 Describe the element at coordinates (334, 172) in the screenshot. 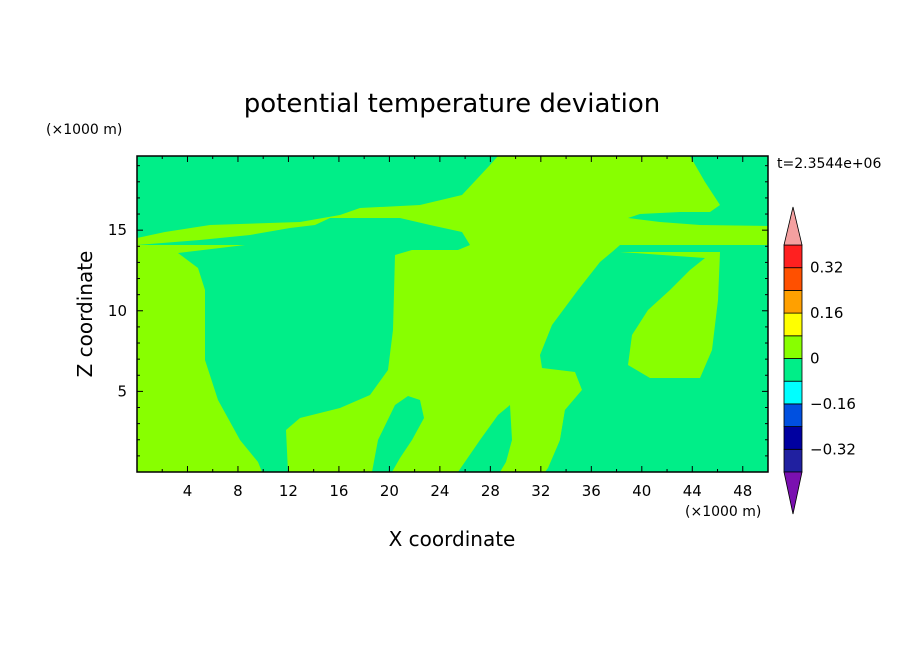

I see `negative-top-pocket` at that location.